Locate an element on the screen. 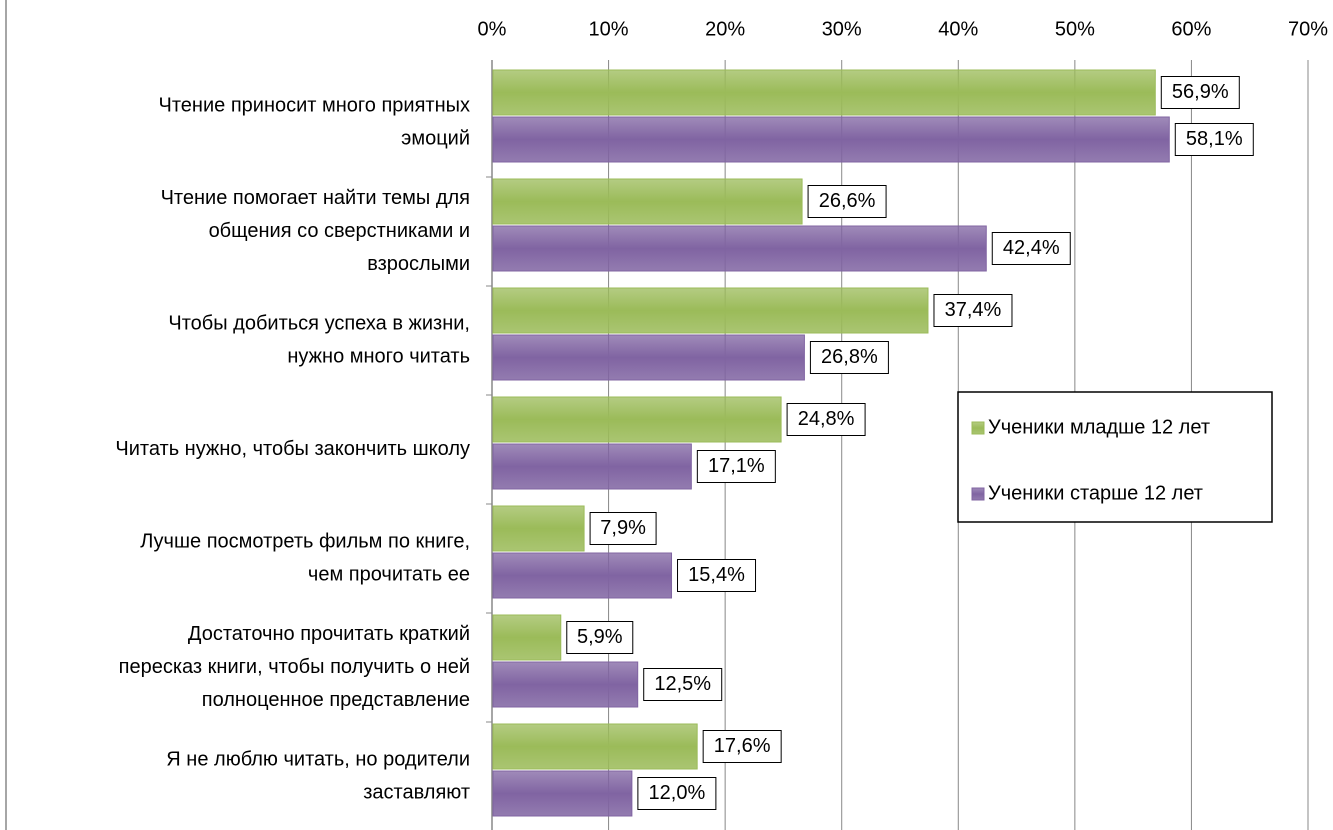 Image resolution: width=1333 pixels, height=830 pixels. y-tick-label: Я не люблю читать, но родители is located at coordinates (318, 759).